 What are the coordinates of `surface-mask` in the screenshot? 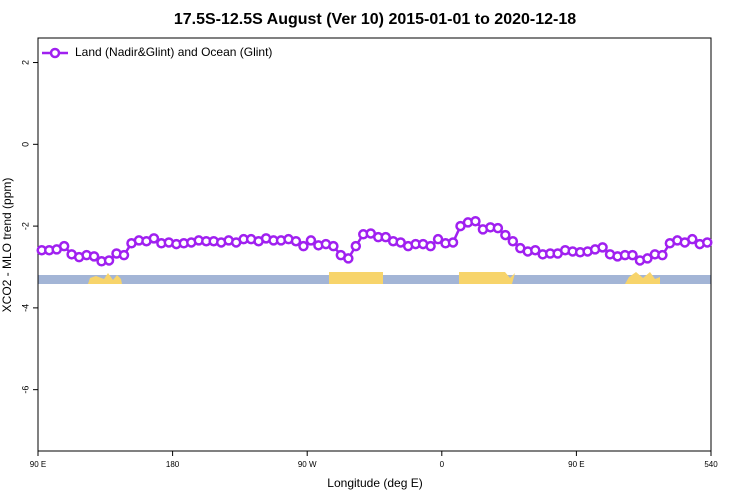 It's located at (374, 278).